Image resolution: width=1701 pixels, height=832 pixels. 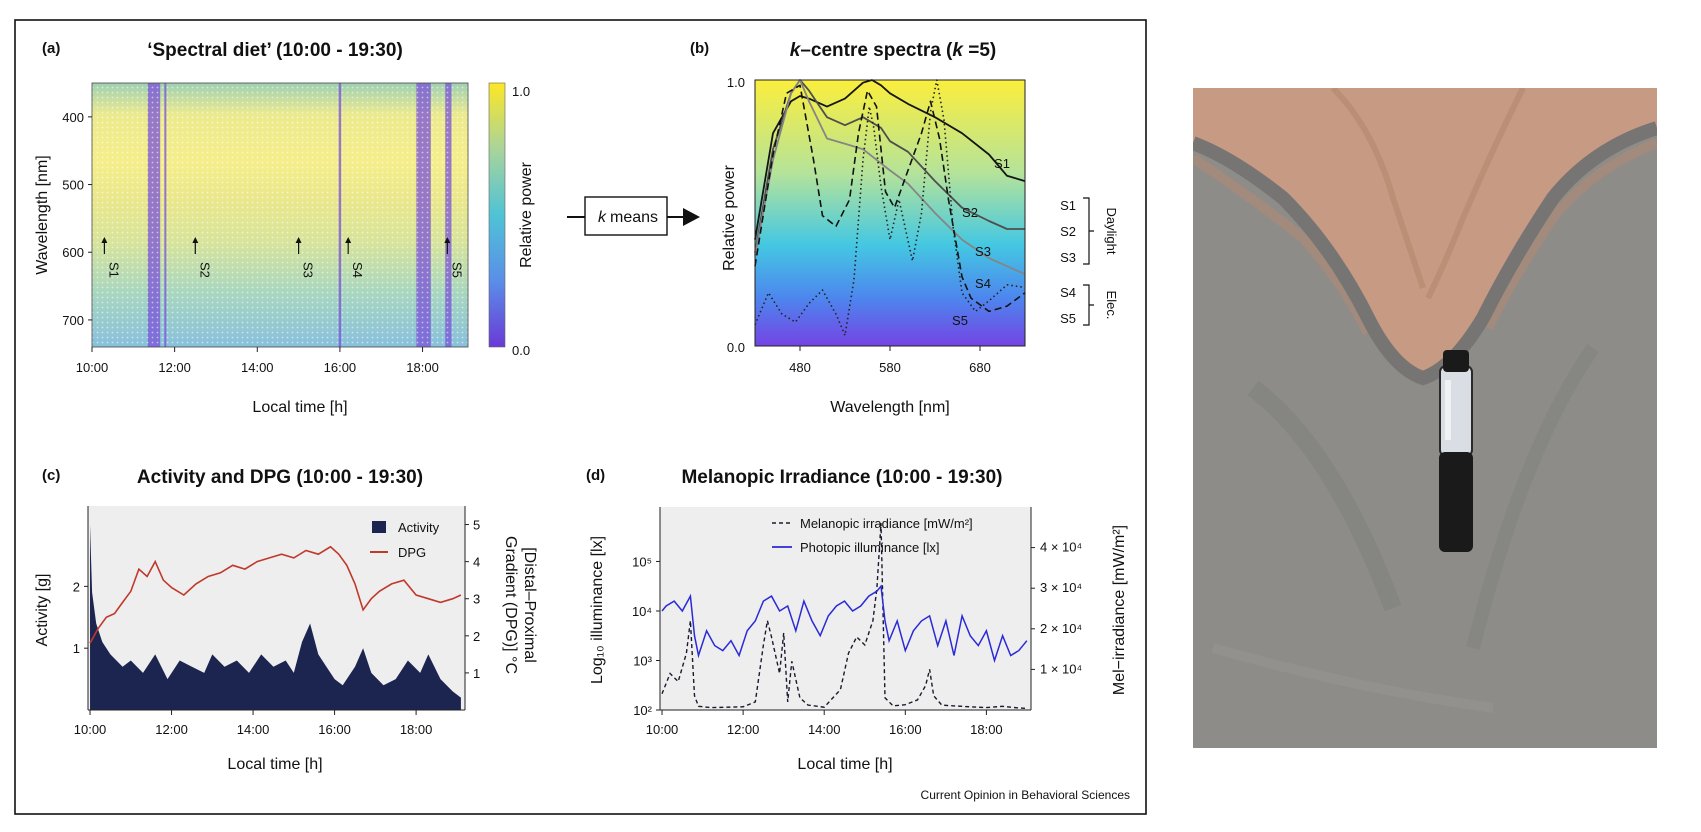 What do you see at coordinates (42, 610) in the screenshot?
I see `panel-c-ylabel-left: Activity [g]` at bounding box center [42, 610].